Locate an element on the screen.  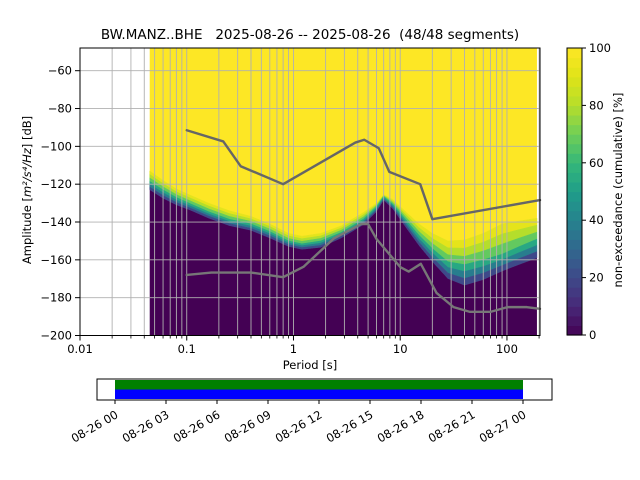
timeline-tick-label: 08-26 03 is located at coordinates (146, 426).